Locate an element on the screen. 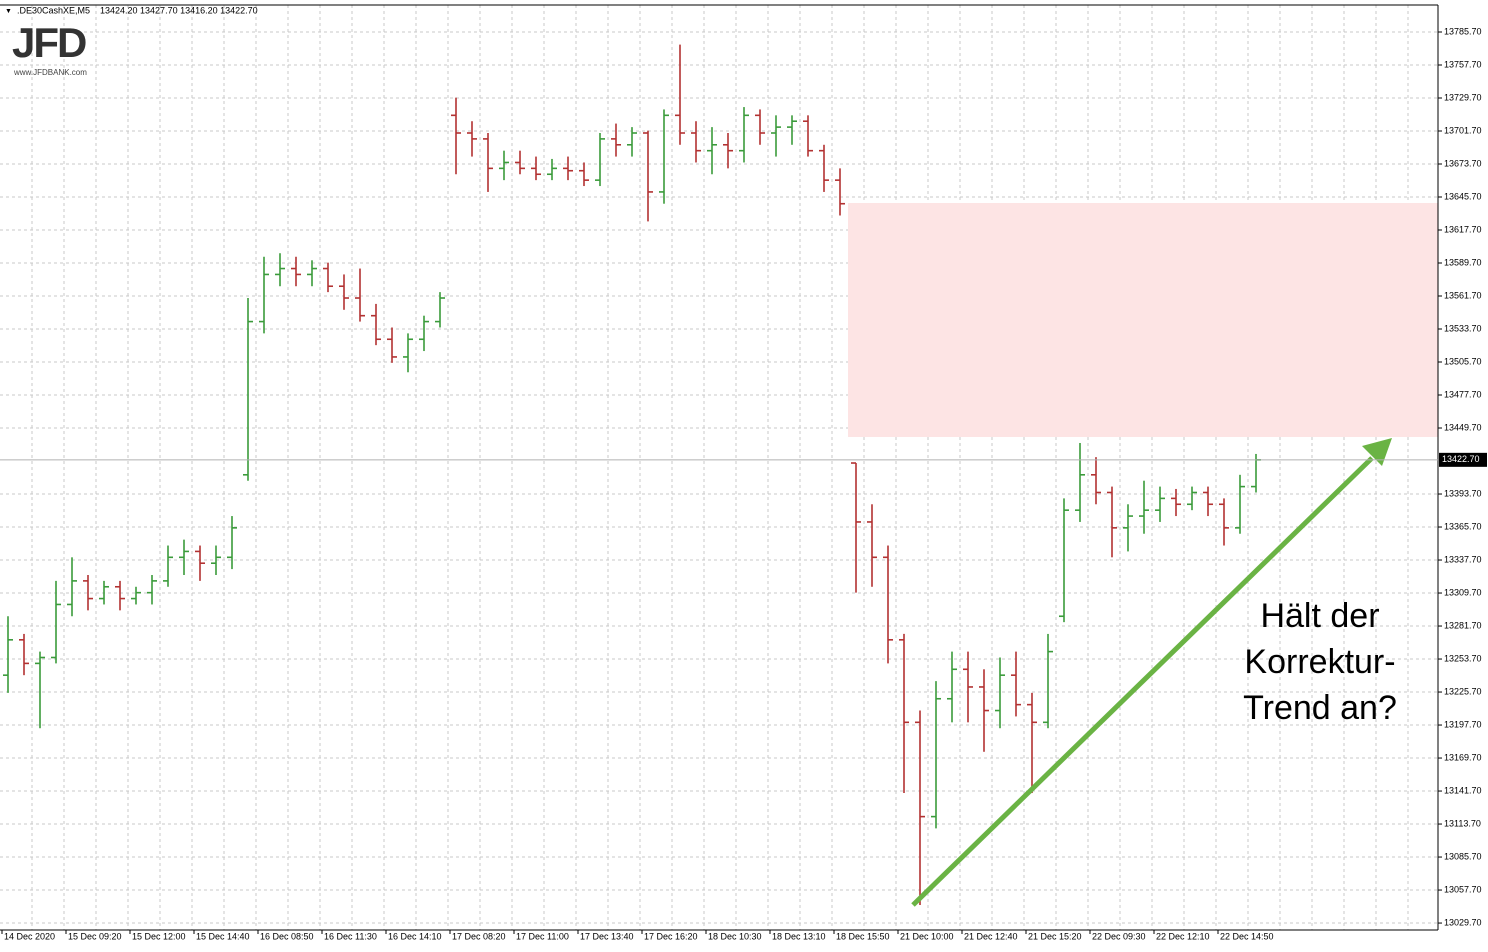 The width and height of the screenshot is (1488, 952). x-tick-label: 17 Dec 13:40 is located at coordinates (607, 936).